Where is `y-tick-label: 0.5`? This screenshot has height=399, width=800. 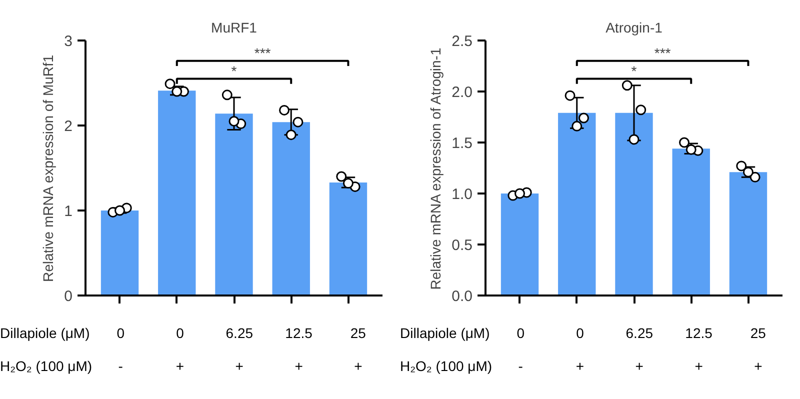 y-tick-label: 0.5 is located at coordinates (462, 245).